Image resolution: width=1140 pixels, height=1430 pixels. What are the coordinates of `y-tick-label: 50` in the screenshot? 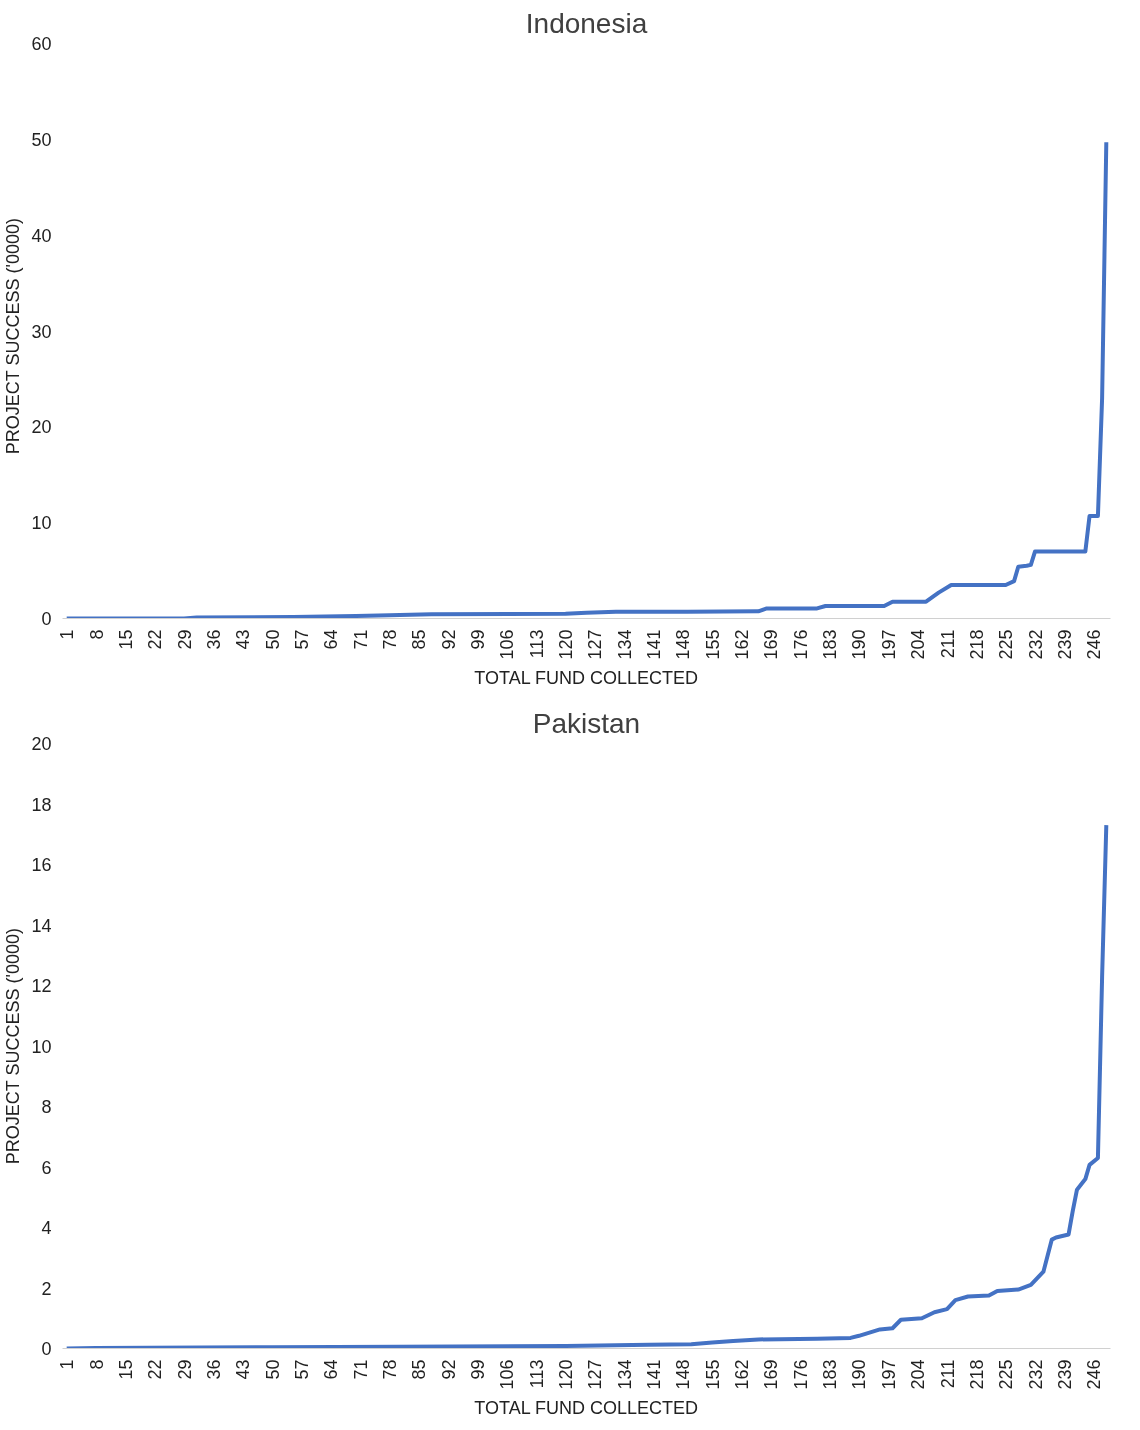 It's located at (41, 139).